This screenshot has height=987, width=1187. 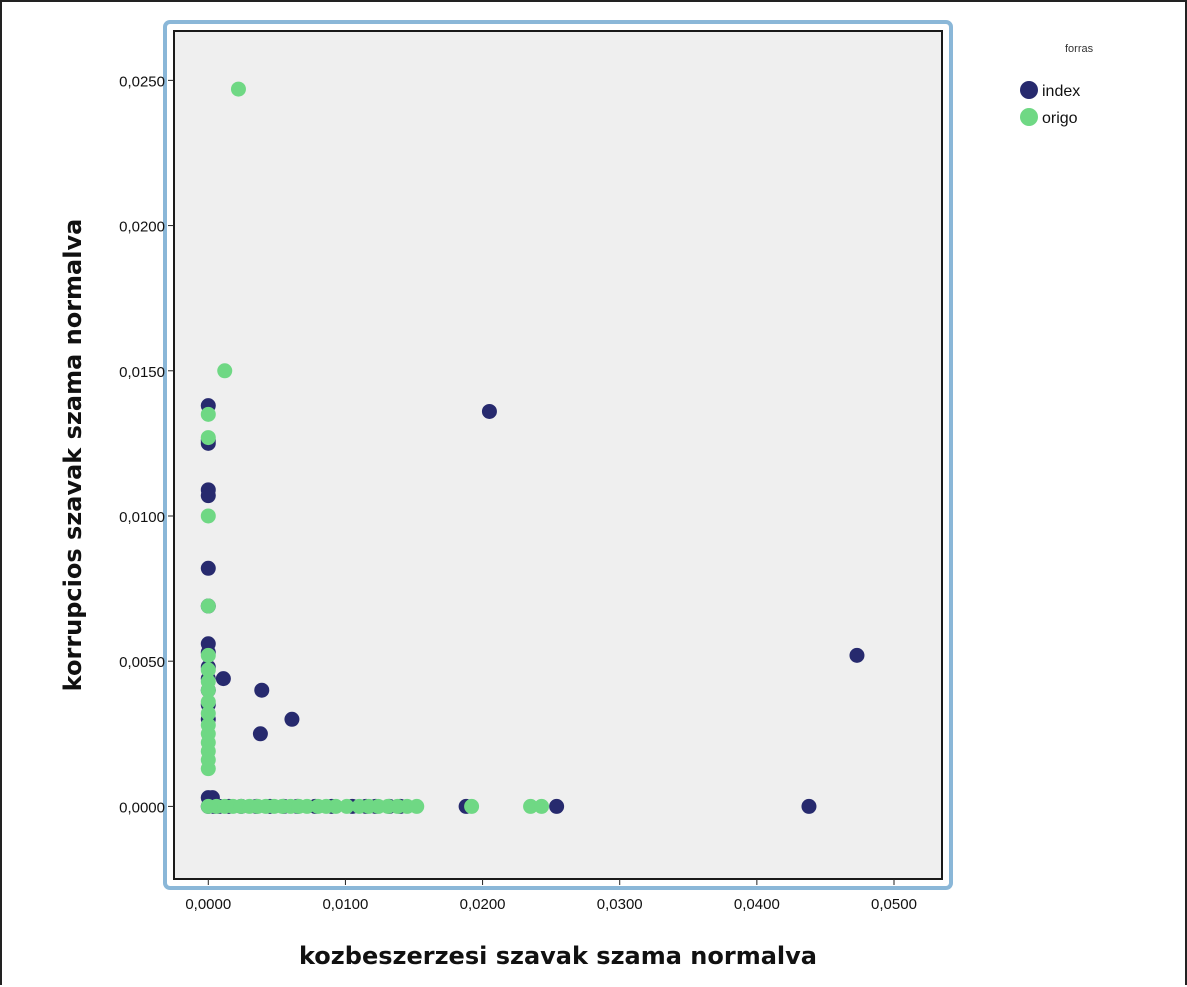 What do you see at coordinates (558, 956) in the screenshot?
I see `x-axis-title: kozbeszerzesi szavak szama normalva` at bounding box center [558, 956].